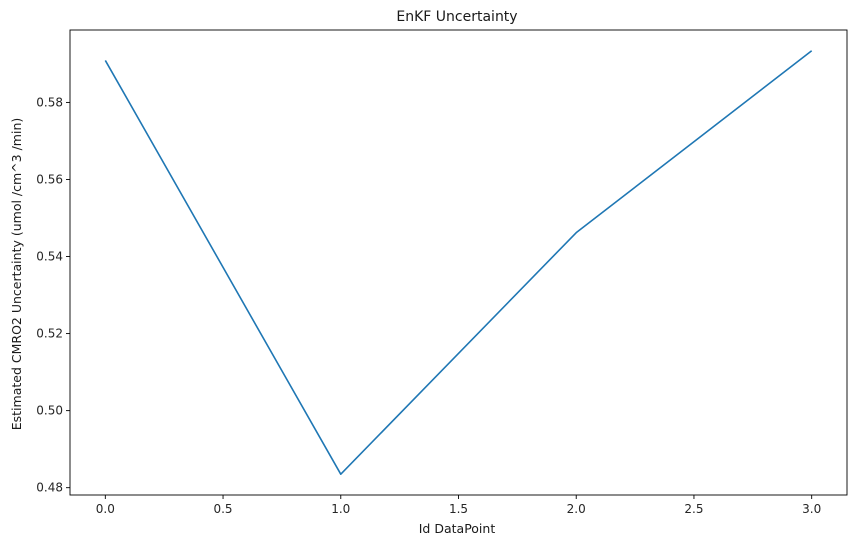 The image size is (855, 545). I want to click on chart-title: EnKF Uncertainty, so click(456, 17).